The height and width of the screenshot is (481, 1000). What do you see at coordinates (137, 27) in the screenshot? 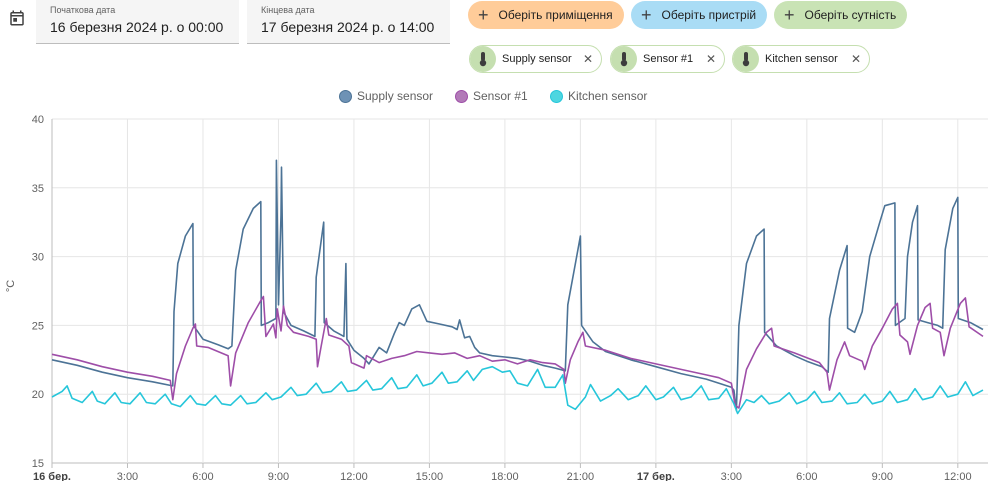
I see `start-date-value: 16 березня 2024 р. о 00:00` at bounding box center [137, 27].